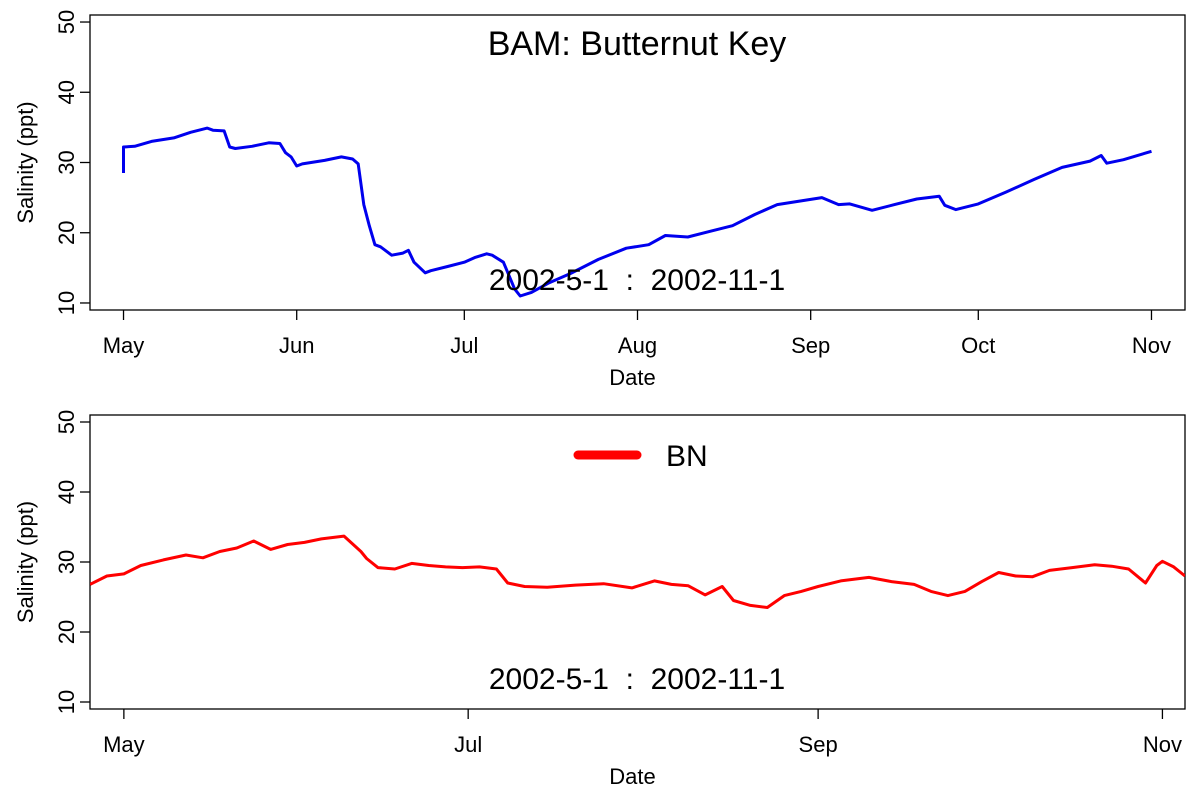 This screenshot has width=1200, height=800. I want to click on legend-entry: BN, so click(640, 456).